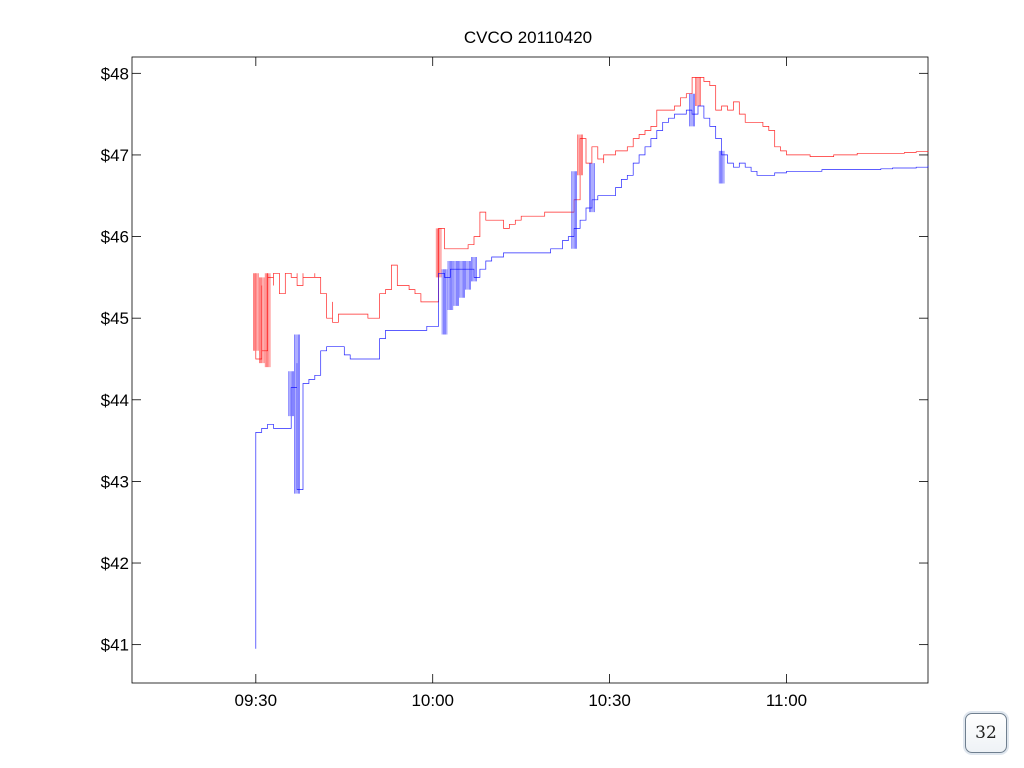 The width and height of the screenshot is (1024, 768). What do you see at coordinates (115, 237) in the screenshot?
I see `y-tick-label: $46` at bounding box center [115, 237].